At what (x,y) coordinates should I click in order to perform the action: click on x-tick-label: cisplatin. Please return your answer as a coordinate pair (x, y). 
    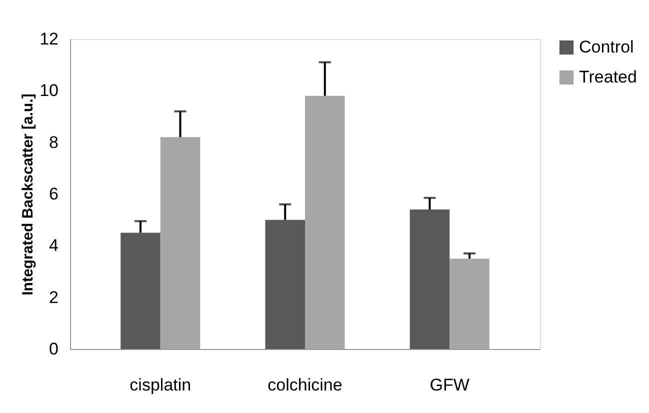
    Looking at the image, I should click on (161, 385).